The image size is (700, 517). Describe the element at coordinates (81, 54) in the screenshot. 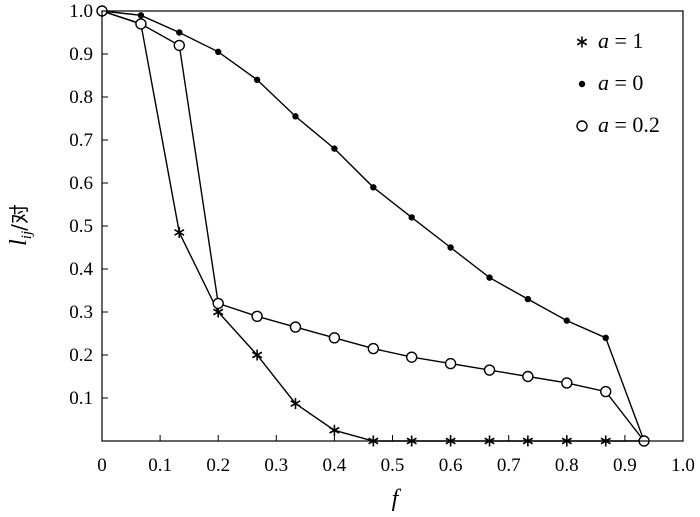

I see `y-tick-label: 0.9` at that location.